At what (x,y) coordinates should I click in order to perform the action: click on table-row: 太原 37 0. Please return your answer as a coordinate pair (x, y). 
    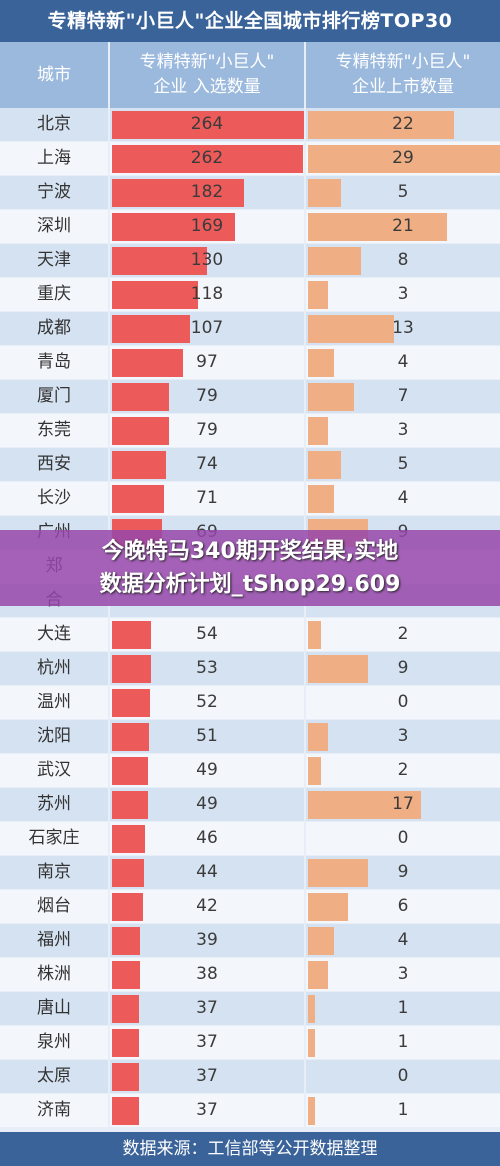
    Looking at the image, I should click on (250, 1077).